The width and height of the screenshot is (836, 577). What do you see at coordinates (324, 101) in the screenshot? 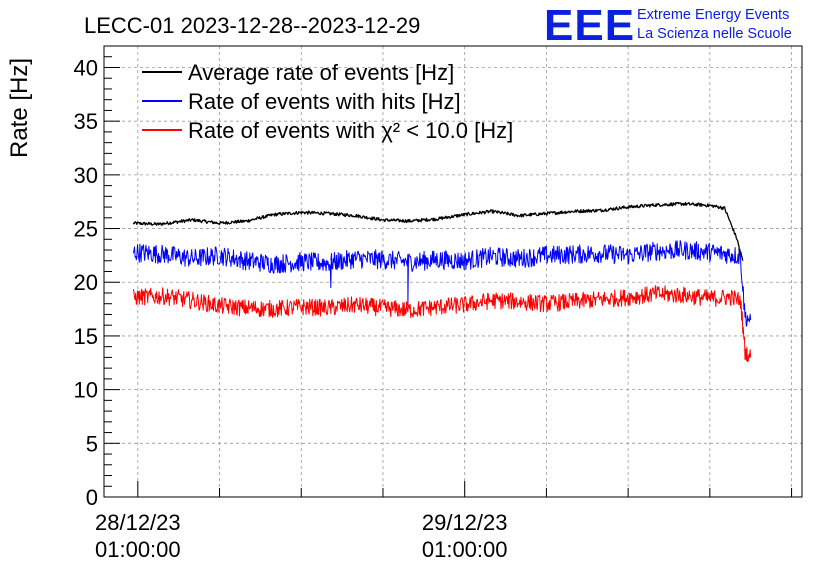
I see `legend-label-2: Rate of events with hits [Hz]` at bounding box center [324, 101].